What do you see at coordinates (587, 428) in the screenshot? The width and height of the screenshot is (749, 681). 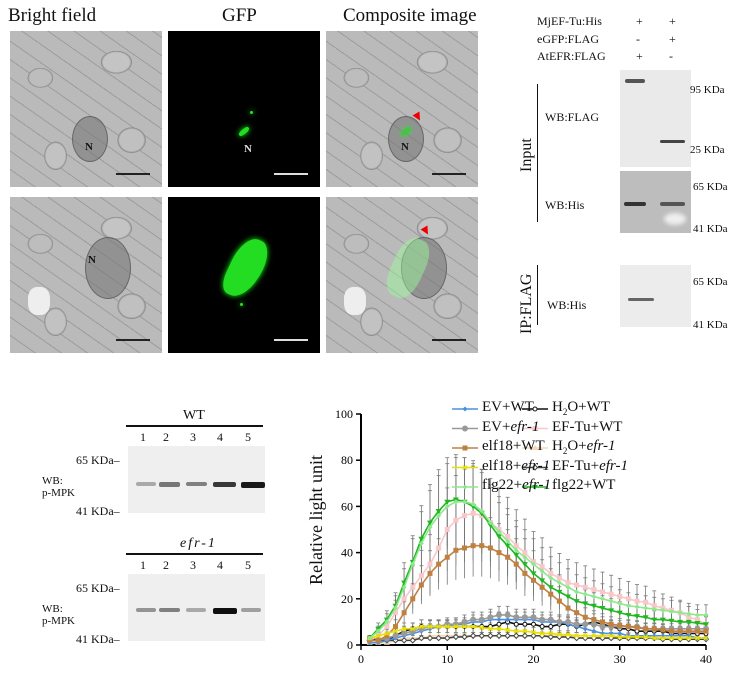 I see `legend-item: EF-Tu+WT` at bounding box center [587, 428].